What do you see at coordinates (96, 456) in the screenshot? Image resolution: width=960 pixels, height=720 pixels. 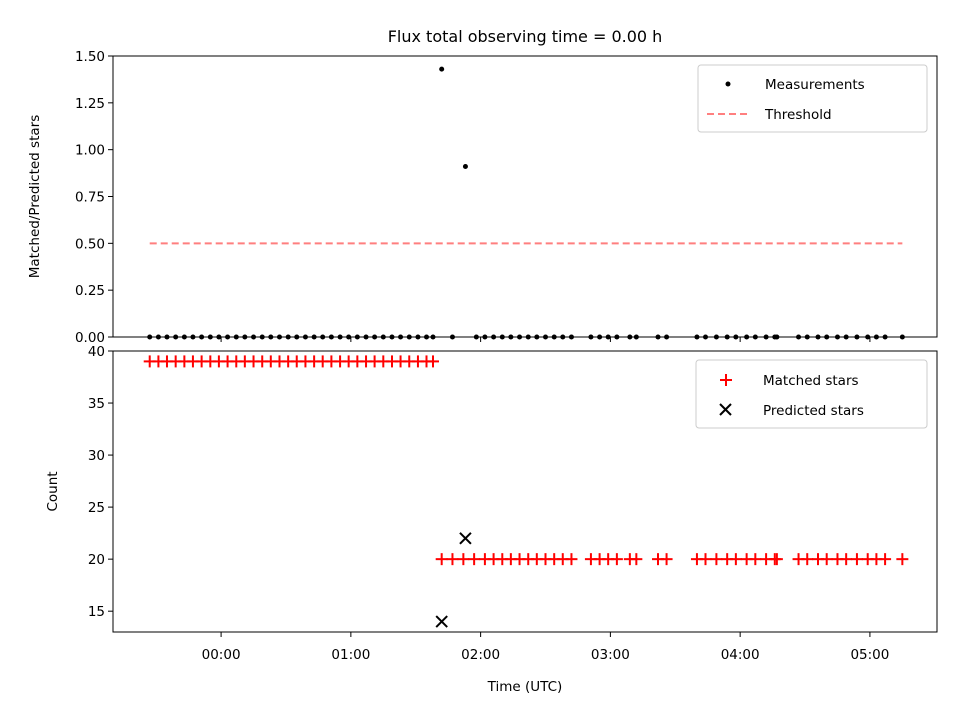 I see `y-tick-label: 30` at bounding box center [96, 456].